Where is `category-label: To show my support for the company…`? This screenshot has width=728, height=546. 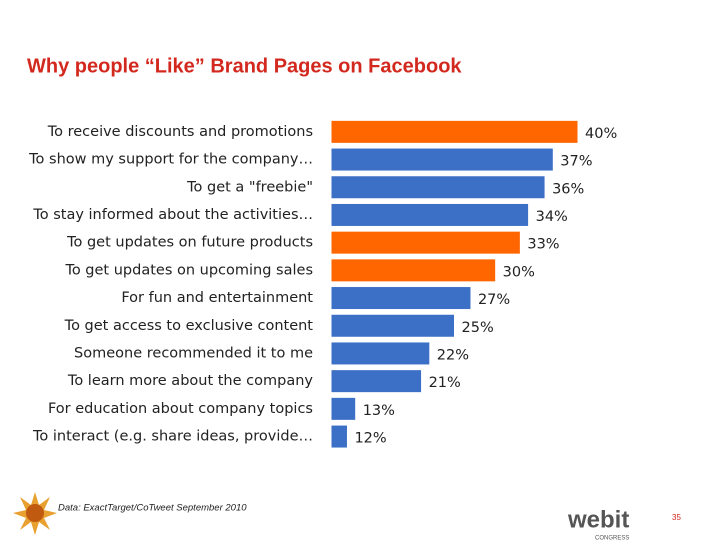 category-label: To show my support for the company… is located at coordinates (170, 160).